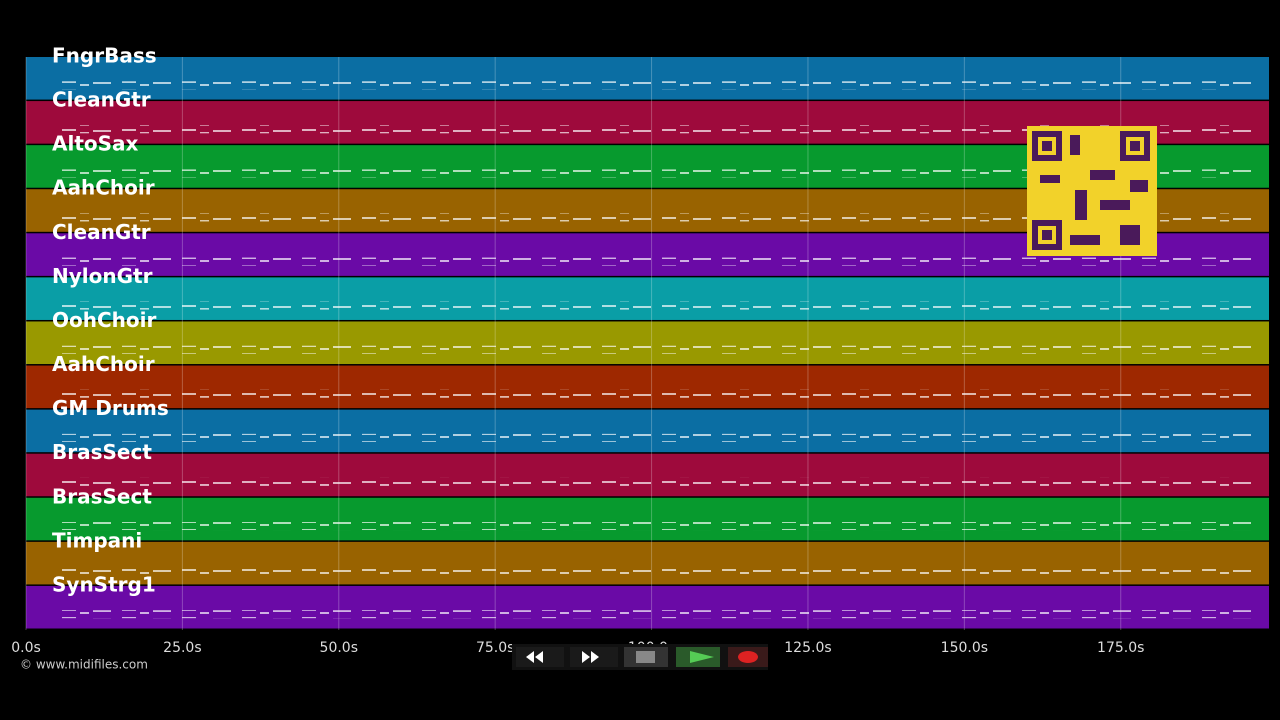  What do you see at coordinates (97, 540) in the screenshot?
I see `track-name: Timpani` at bounding box center [97, 540].